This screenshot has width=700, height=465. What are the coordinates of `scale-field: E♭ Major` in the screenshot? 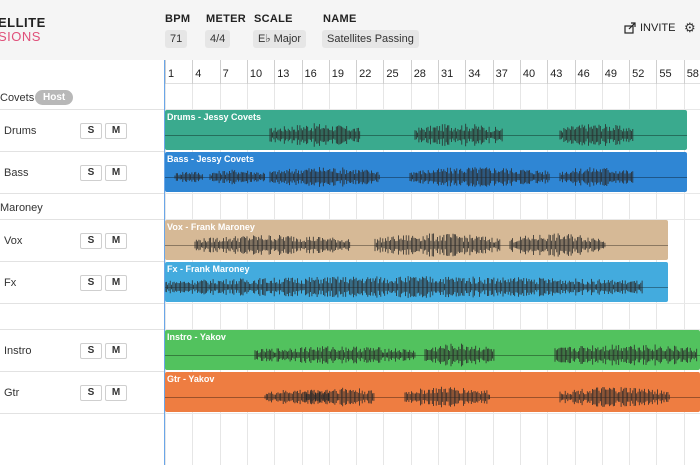 It's located at (280, 39).